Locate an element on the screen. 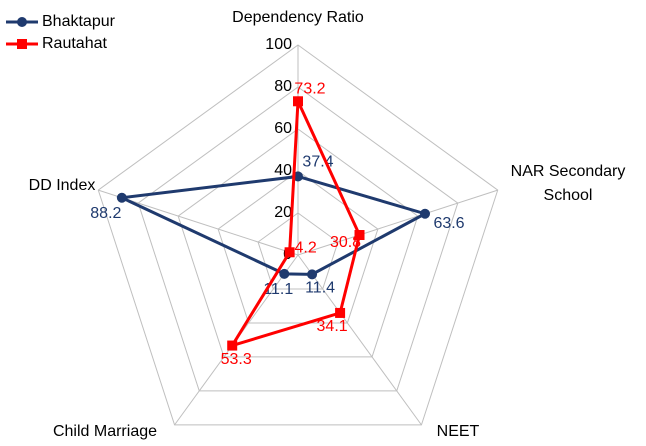  data-label: 11.4 is located at coordinates (320, 288).